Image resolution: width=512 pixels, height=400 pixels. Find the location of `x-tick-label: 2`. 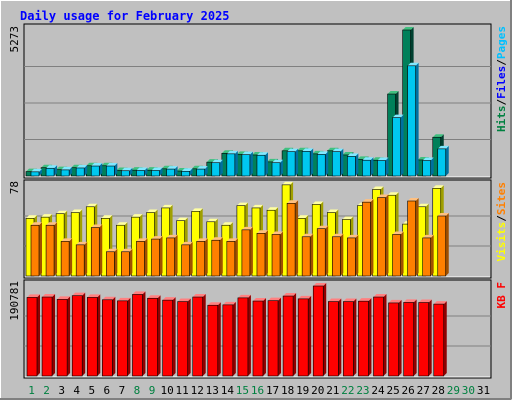

x-tick-label: 2 is located at coordinates (46, 390).